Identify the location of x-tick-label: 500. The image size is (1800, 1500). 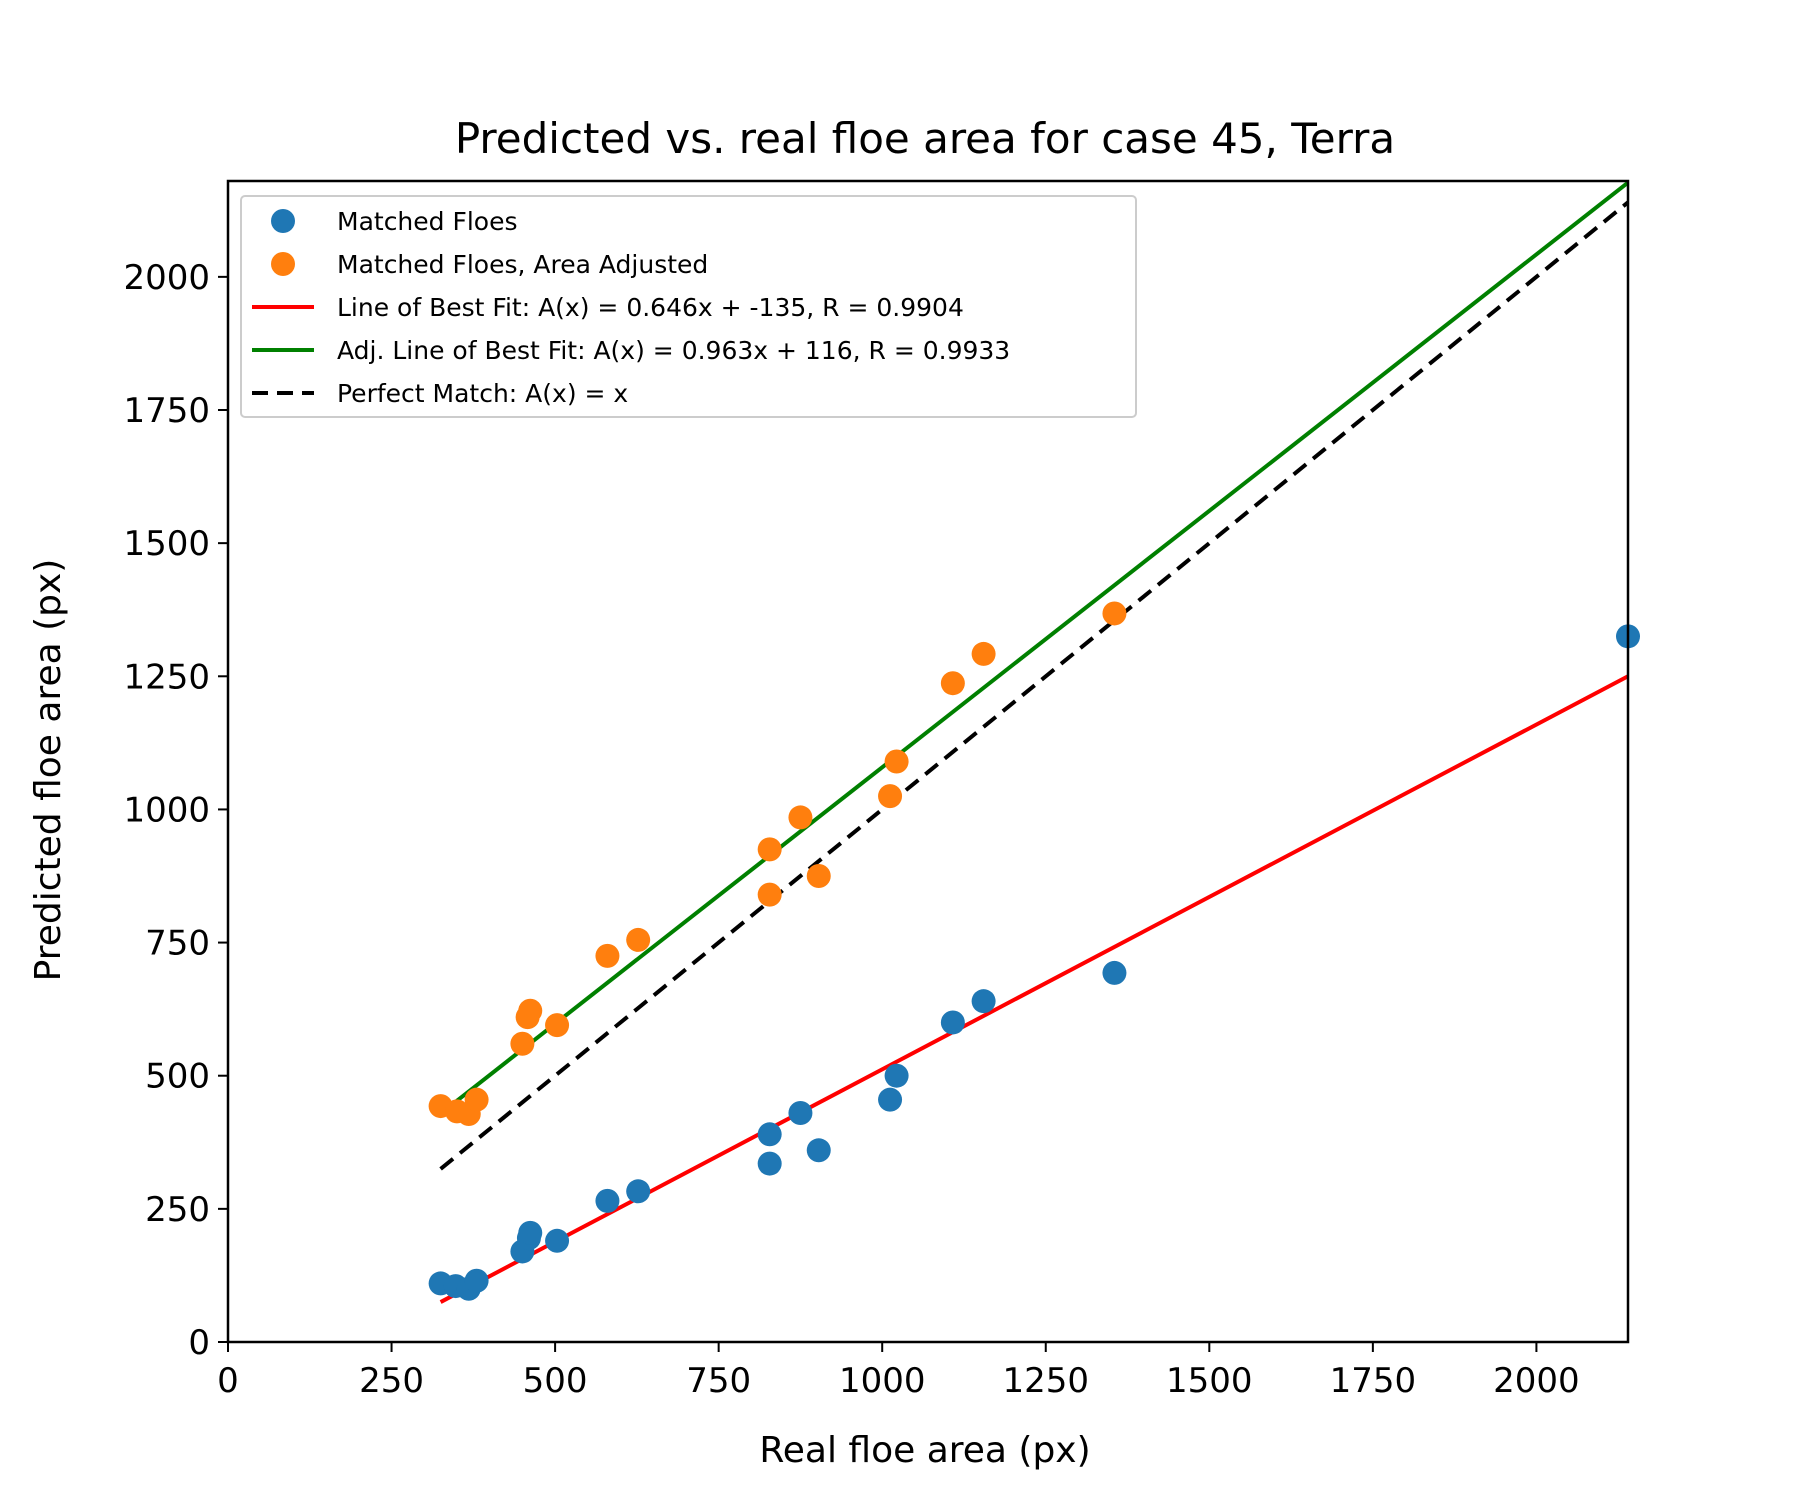
(555, 1381).